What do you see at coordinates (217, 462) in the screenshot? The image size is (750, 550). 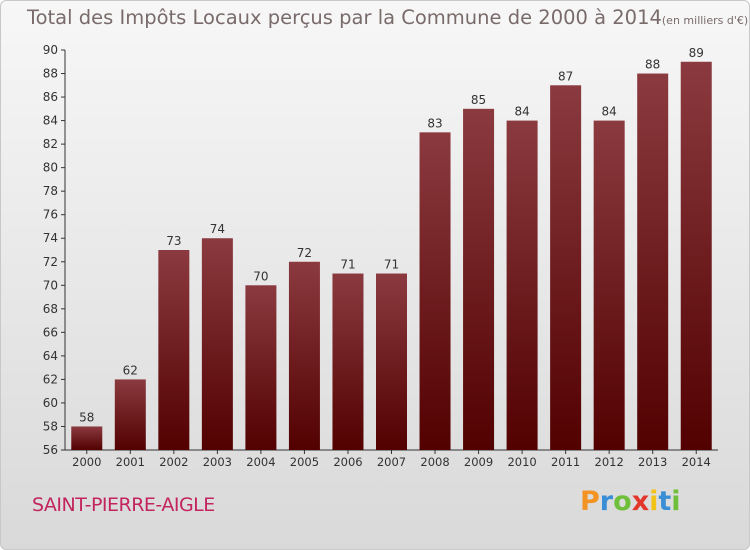 I see `x-tick-label: 2003` at bounding box center [217, 462].